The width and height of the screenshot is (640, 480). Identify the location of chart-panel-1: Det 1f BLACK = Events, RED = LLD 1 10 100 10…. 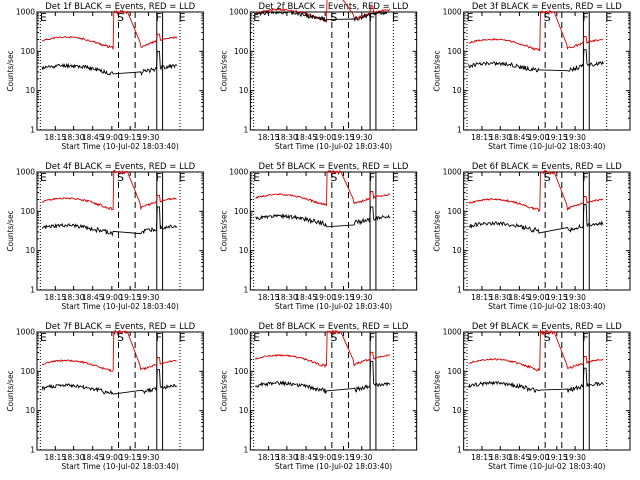
(105, 76).